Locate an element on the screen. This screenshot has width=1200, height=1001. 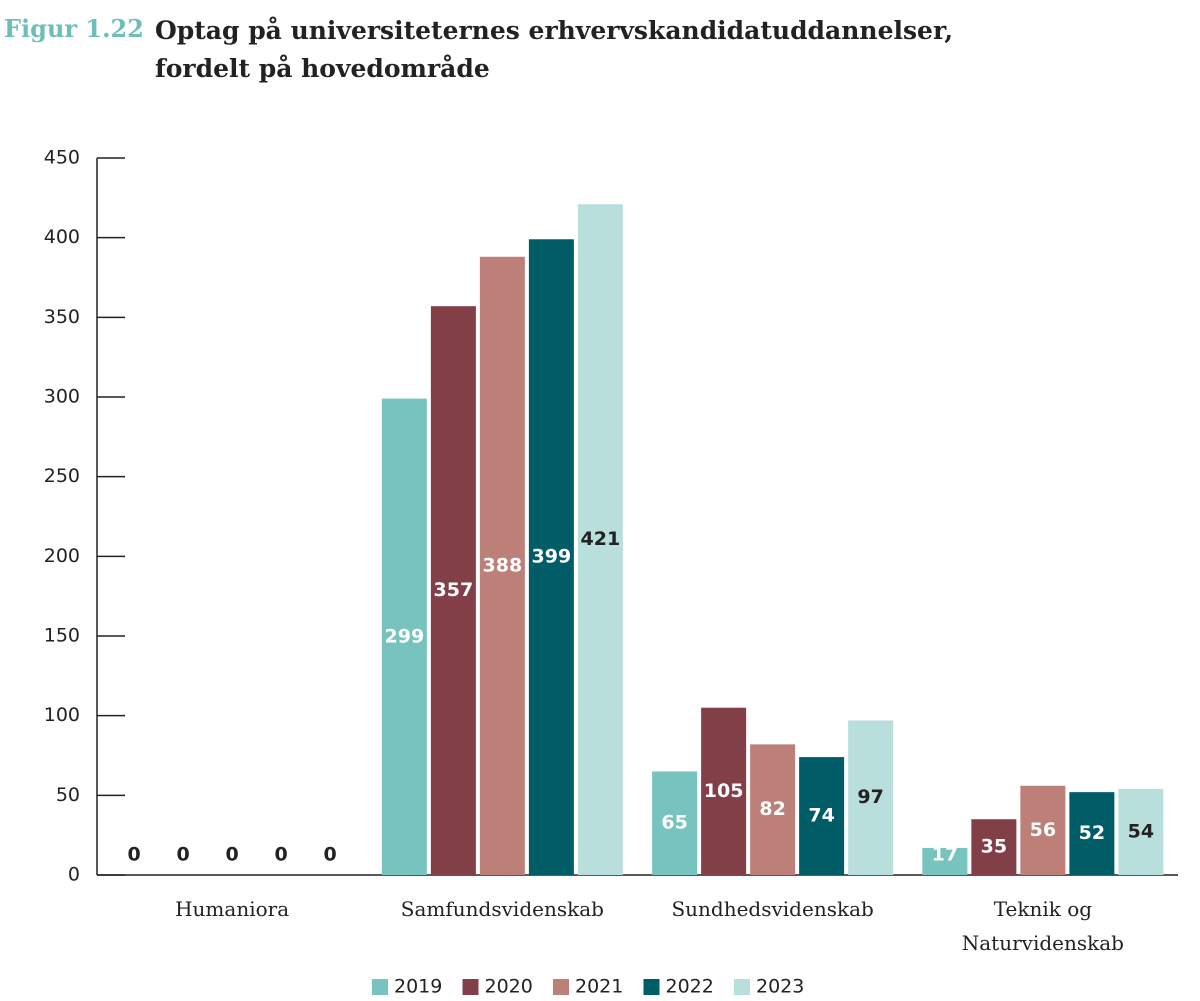
y-tick-label: 450 is located at coordinates (62, 158).